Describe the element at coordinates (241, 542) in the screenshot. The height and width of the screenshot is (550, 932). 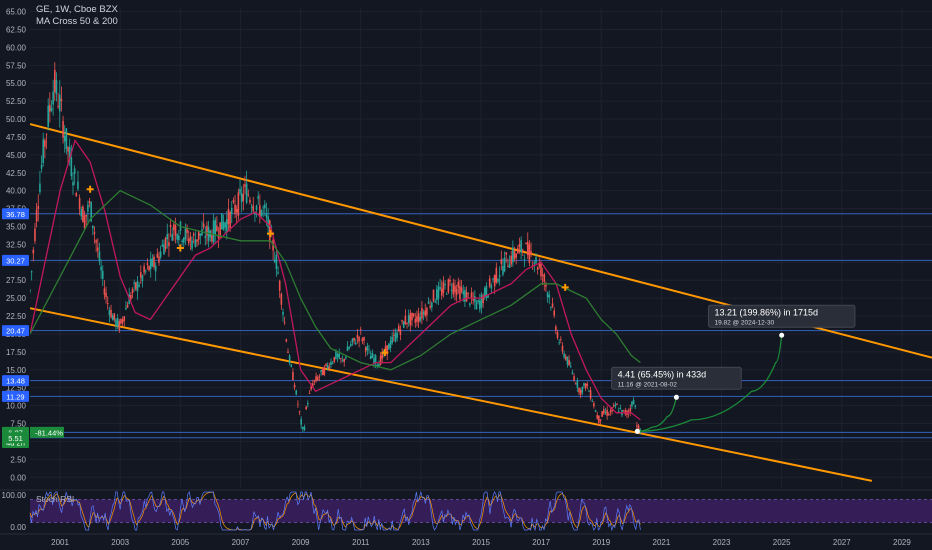
I see `x-tick-label: 2007` at that location.